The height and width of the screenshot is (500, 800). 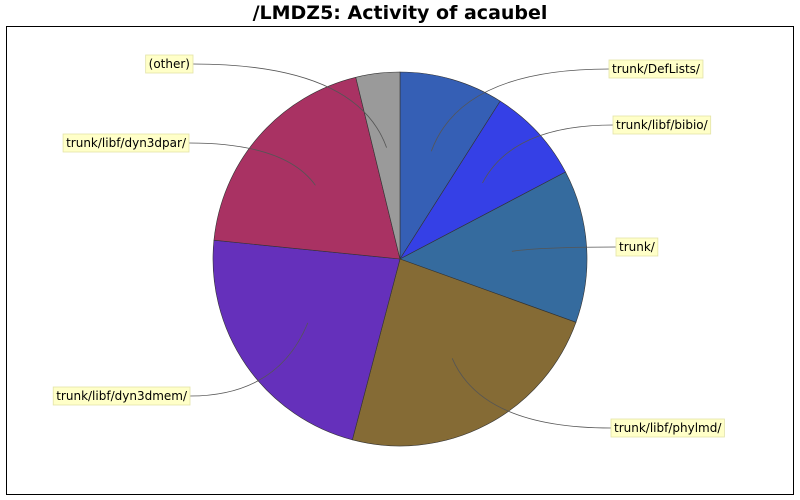 What do you see at coordinates (289, 105) in the screenshot?
I see `leader-line-other` at bounding box center [289, 105].